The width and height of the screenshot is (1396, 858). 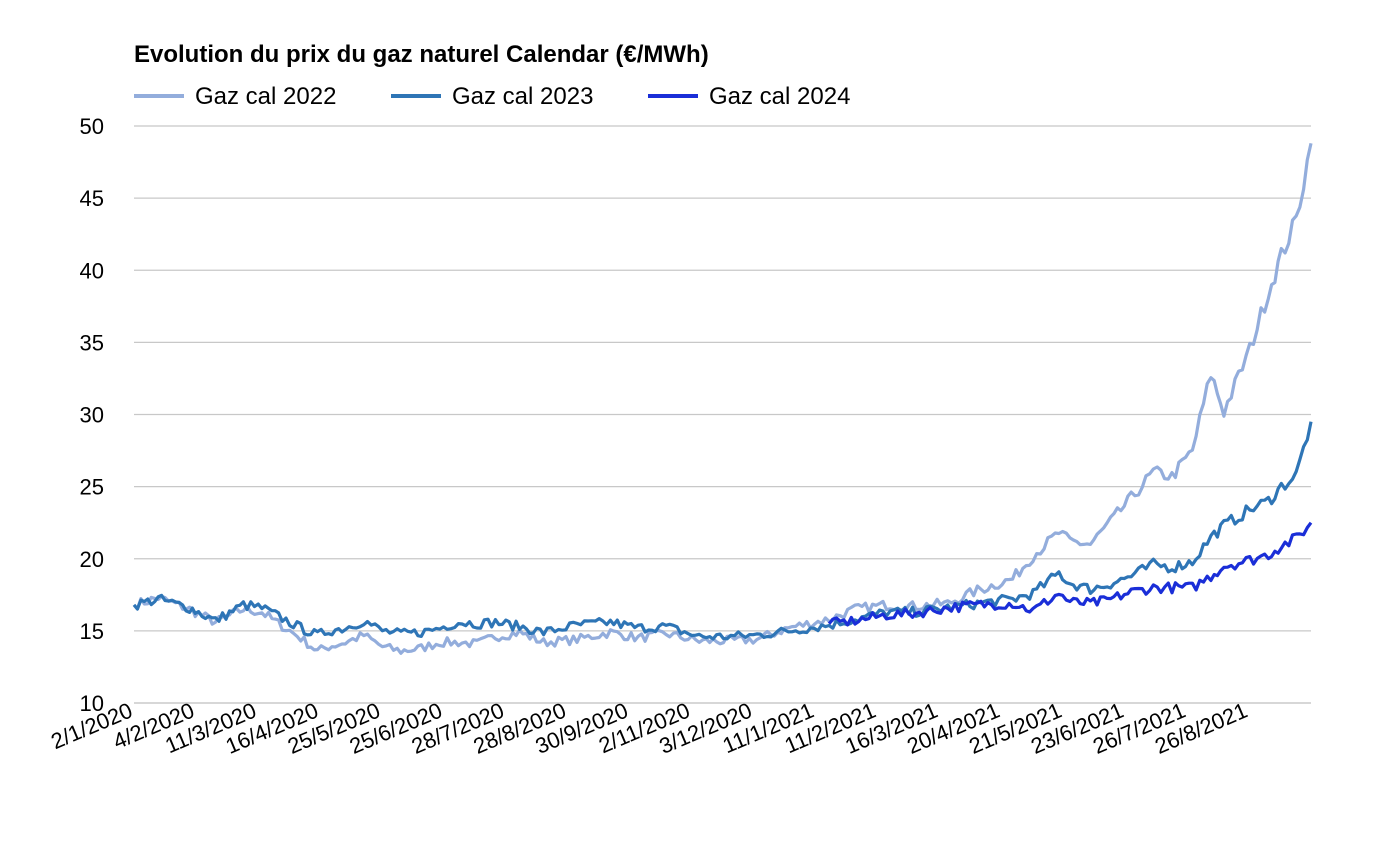 What do you see at coordinates (265, 96) in the screenshot?
I see `legend-label-gaz-cal-2022: Gaz cal 2022` at bounding box center [265, 96].